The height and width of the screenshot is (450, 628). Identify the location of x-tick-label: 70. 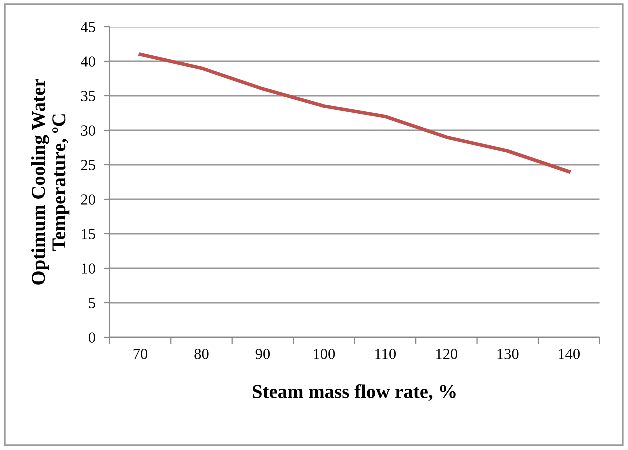
(141, 354).